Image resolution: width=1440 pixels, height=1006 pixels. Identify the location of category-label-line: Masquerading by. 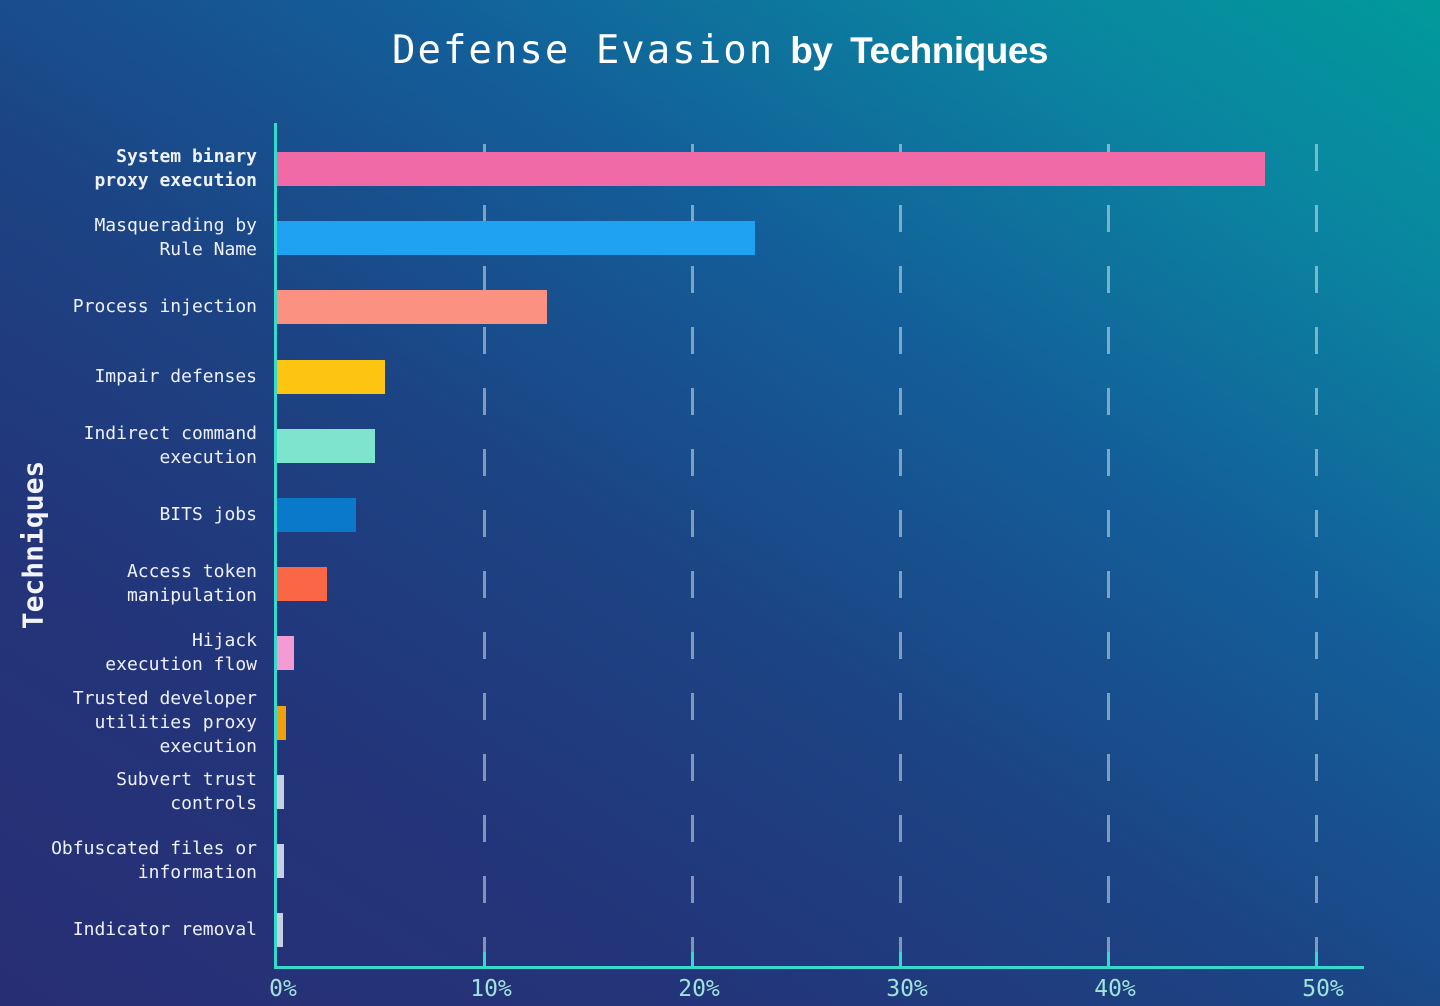
(175, 226).